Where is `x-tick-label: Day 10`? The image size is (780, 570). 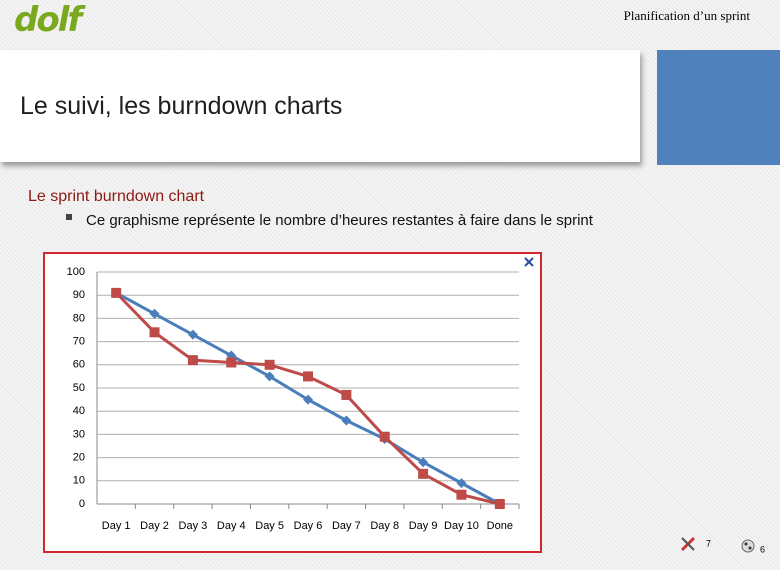 x-tick-label: Day 10 is located at coordinates (461, 526).